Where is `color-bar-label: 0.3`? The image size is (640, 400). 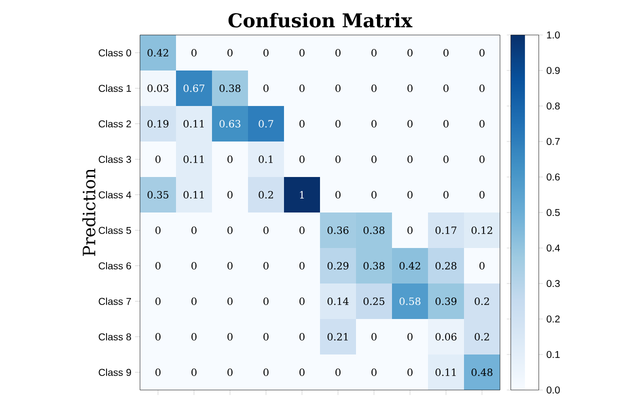 color-bar-label: 0.3 is located at coordinates (553, 284).